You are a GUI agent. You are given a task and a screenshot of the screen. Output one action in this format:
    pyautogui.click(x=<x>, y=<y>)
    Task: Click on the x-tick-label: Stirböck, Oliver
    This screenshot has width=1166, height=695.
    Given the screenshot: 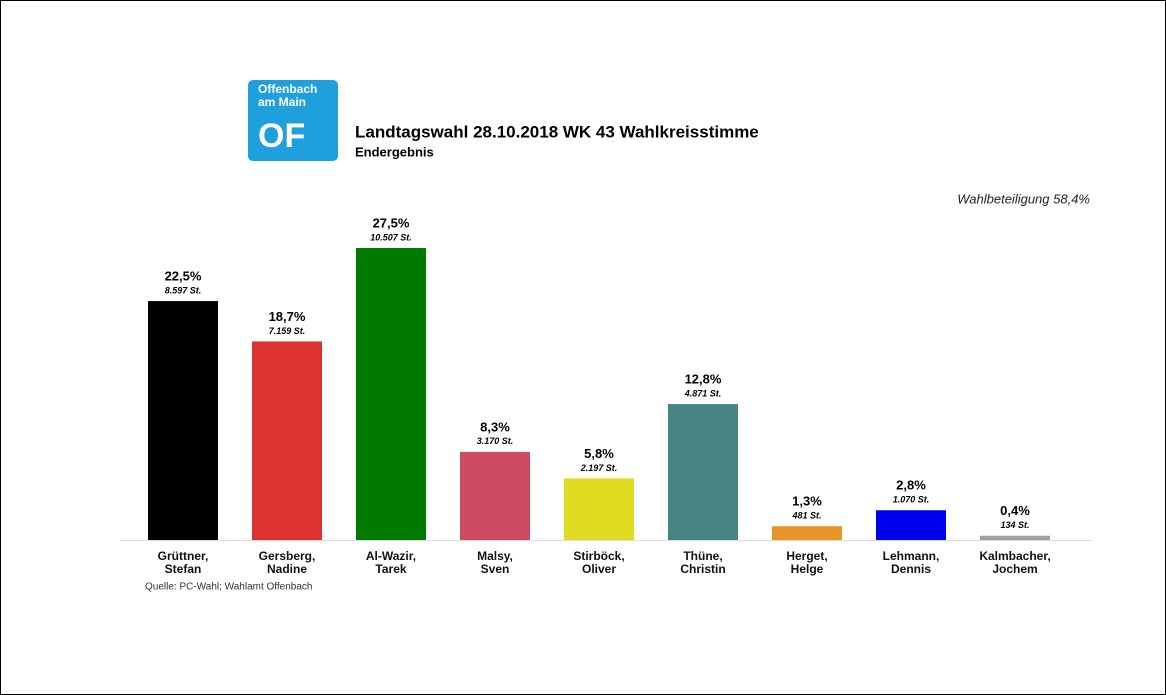 What is the action you would take?
    pyautogui.click(x=599, y=562)
    